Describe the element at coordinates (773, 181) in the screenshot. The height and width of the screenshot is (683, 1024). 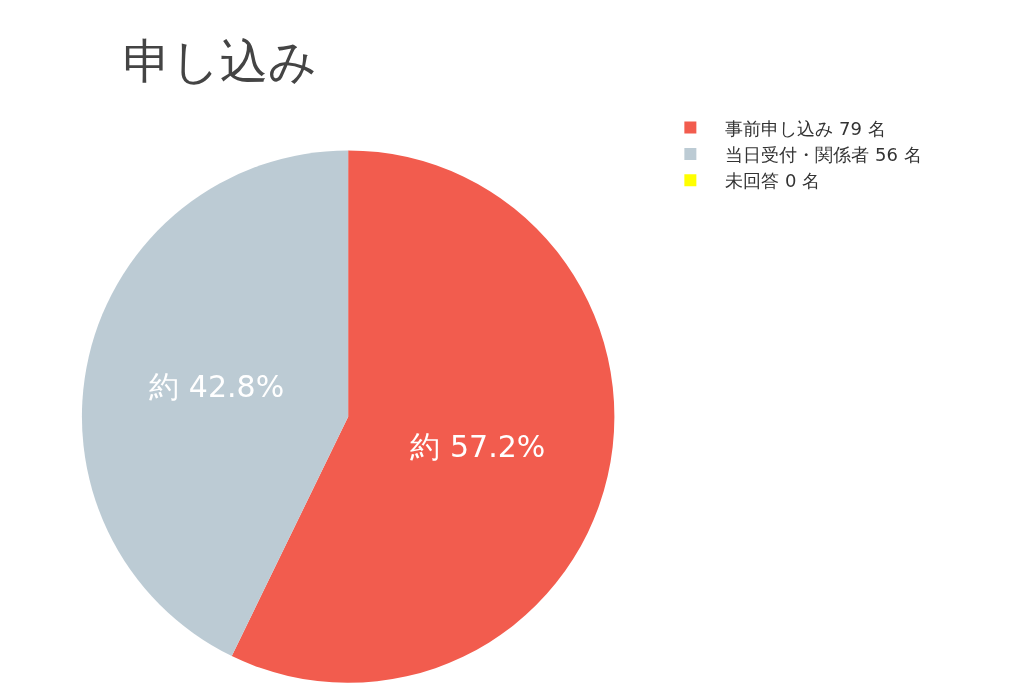
I see `legend-label: 未回答 0 名` at that location.